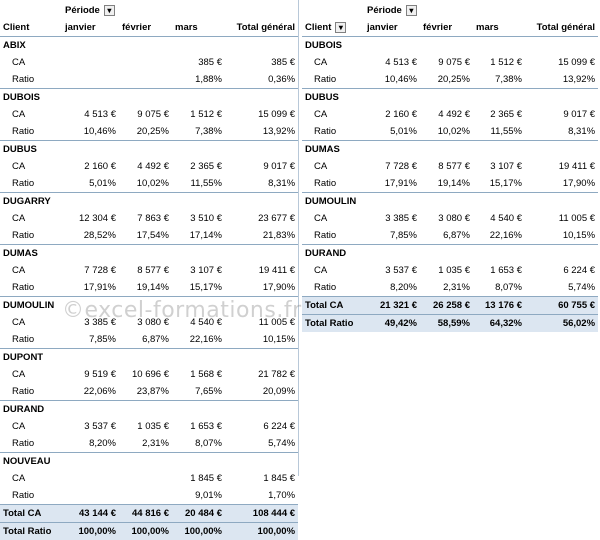  Describe the element at coordinates (90, 166) in the screenshot. I see `value-cell: 2 160 €` at that location.